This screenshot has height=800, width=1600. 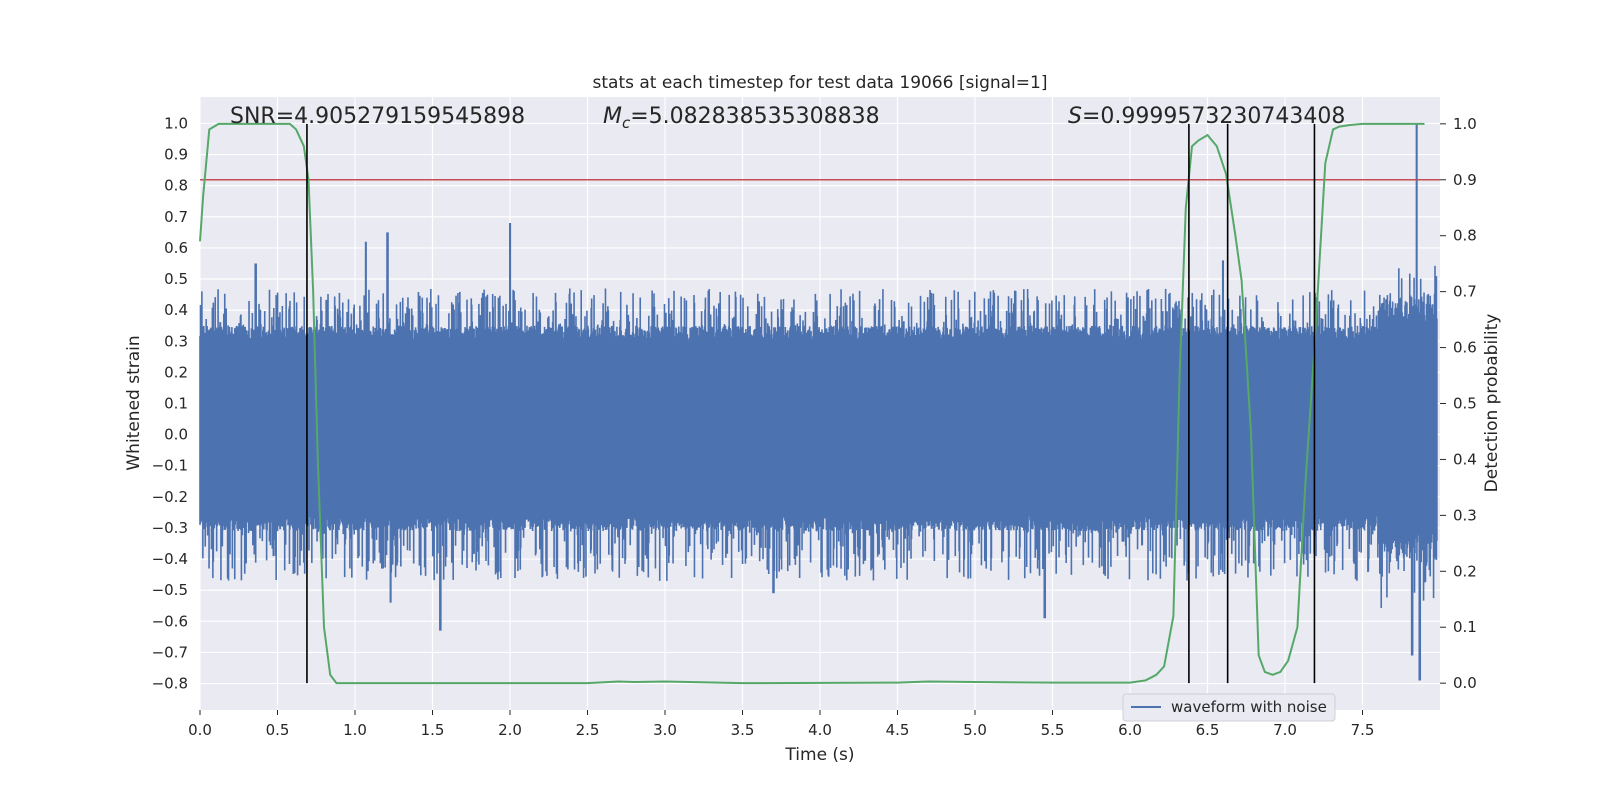 I want to click on x-tick-label: 5.5, so click(x=1053, y=730).